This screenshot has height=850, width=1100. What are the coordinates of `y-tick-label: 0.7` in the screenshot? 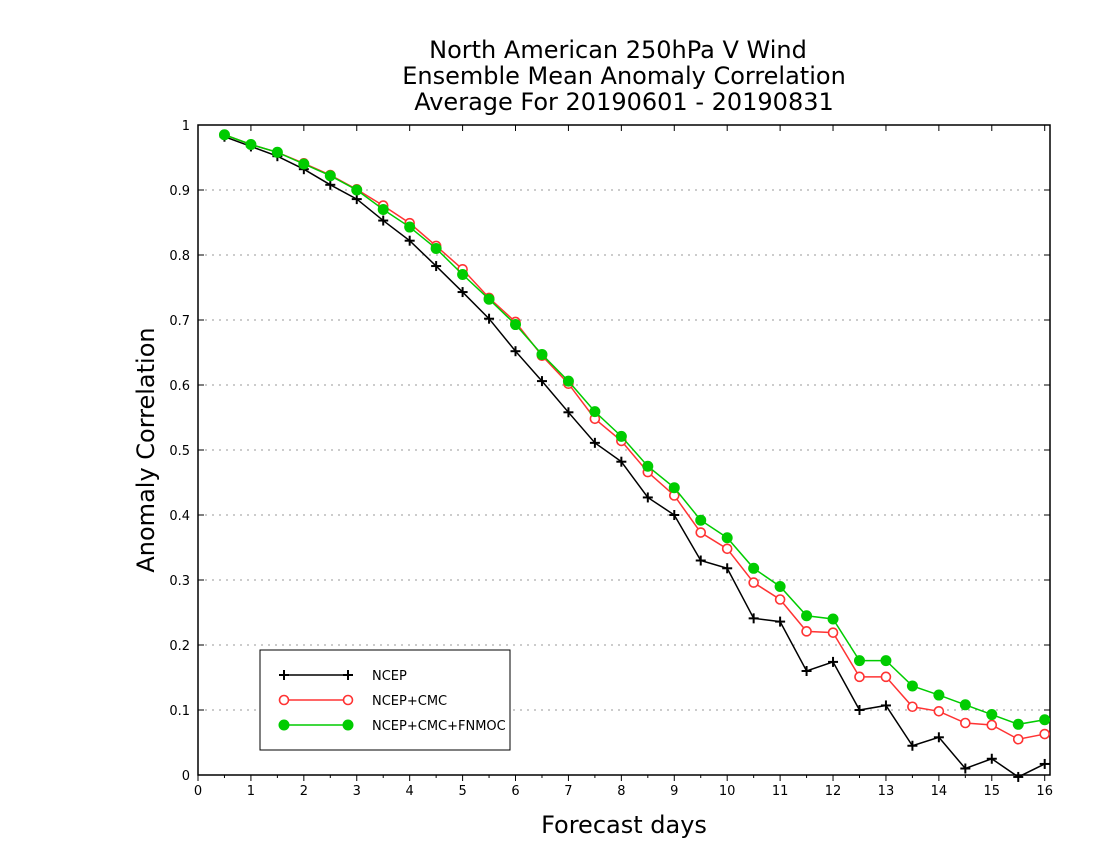 It's located at (179, 321).